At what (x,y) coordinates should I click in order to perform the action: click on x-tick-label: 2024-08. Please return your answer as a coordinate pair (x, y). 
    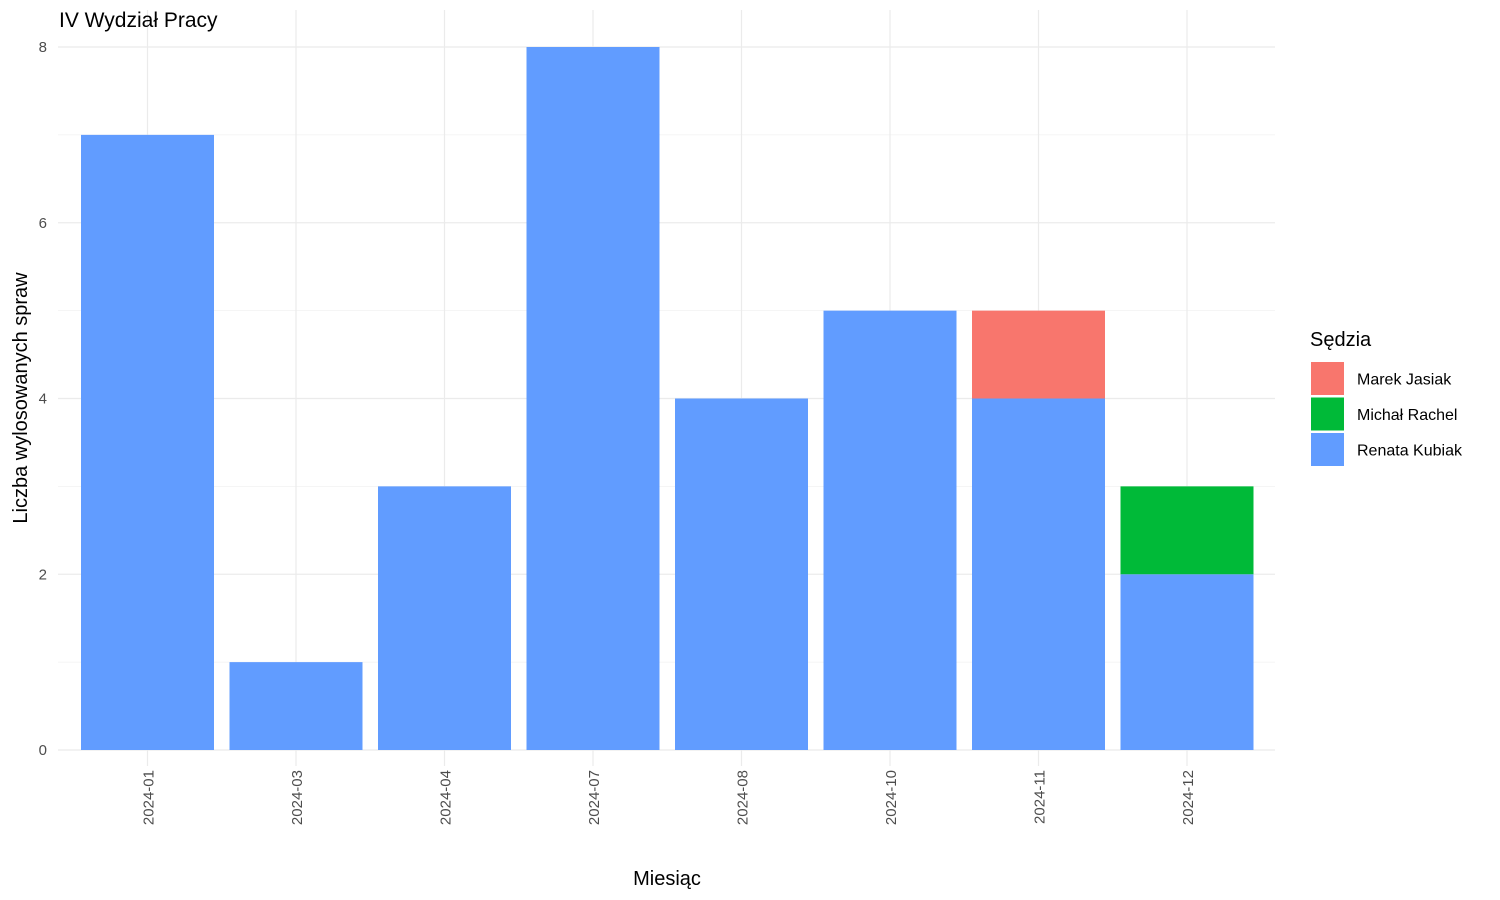
    Looking at the image, I should click on (743, 797).